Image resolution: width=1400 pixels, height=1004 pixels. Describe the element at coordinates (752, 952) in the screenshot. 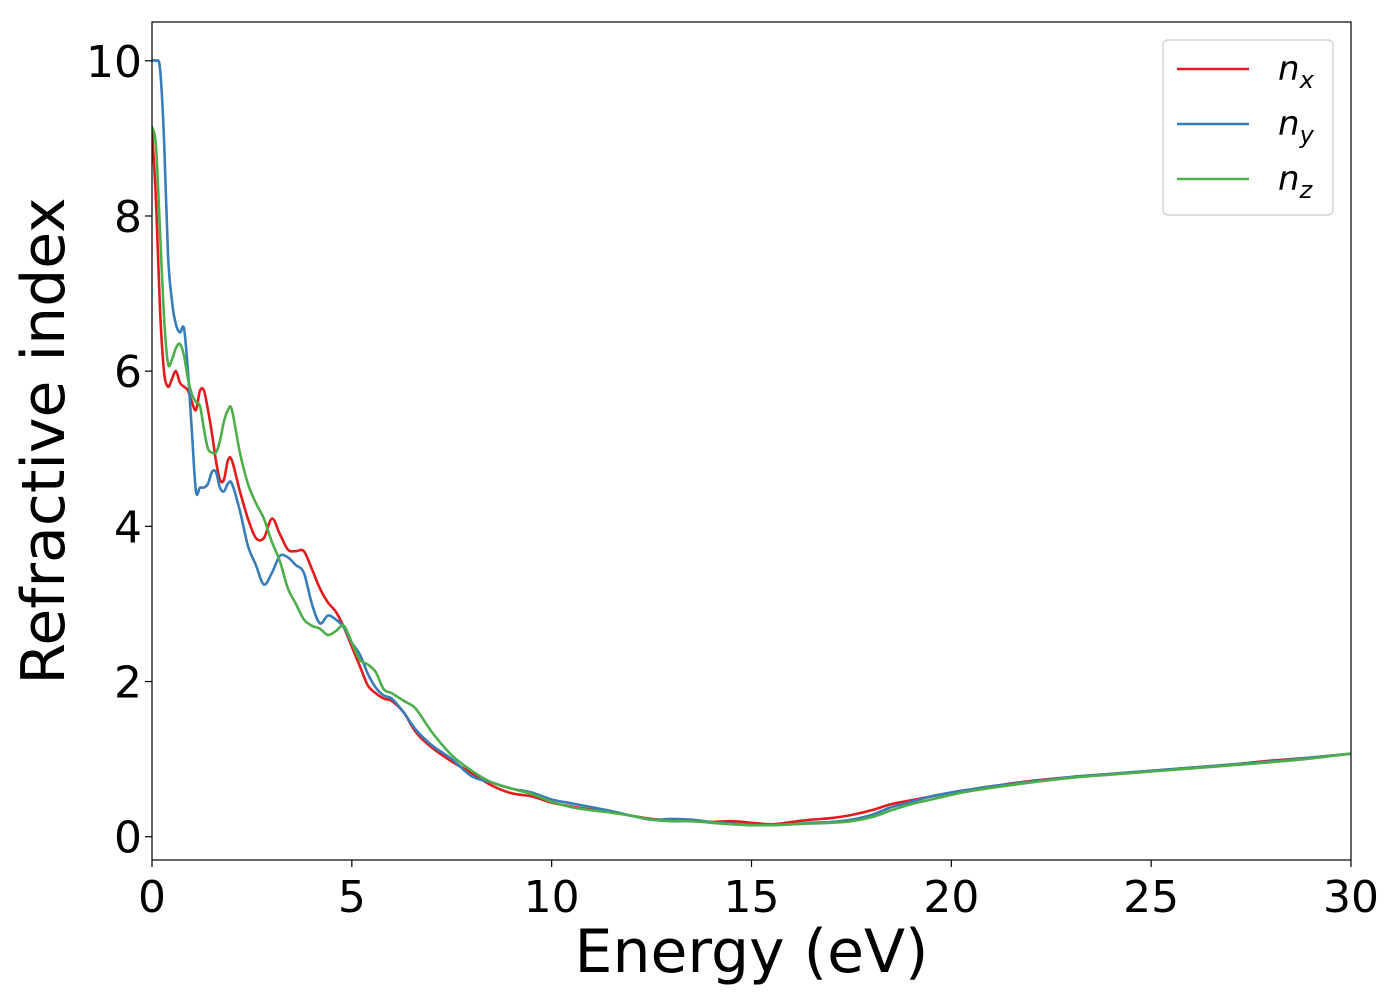

I see `x-axis-label: Energy (eV)` at that location.